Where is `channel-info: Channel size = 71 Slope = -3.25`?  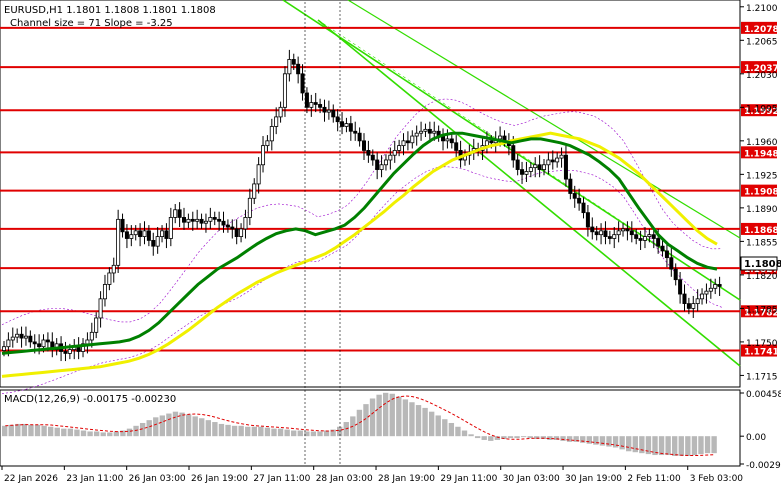 channel-info: Channel size = 71 Slope = -3.25 is located at coordinates (91, 23).